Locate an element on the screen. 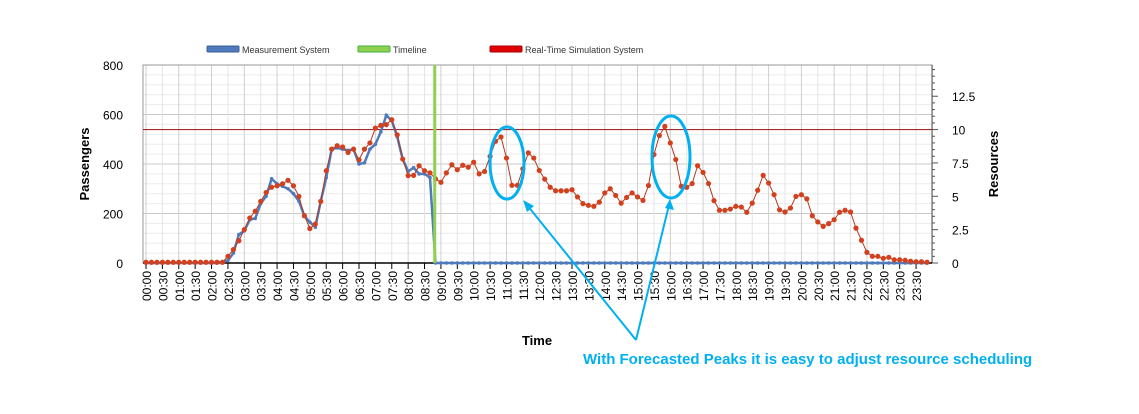 Image resolution: width=1139 pixels, height=414 pixels. x-tick-label: 10:30 is located at coordinates (491, 286).